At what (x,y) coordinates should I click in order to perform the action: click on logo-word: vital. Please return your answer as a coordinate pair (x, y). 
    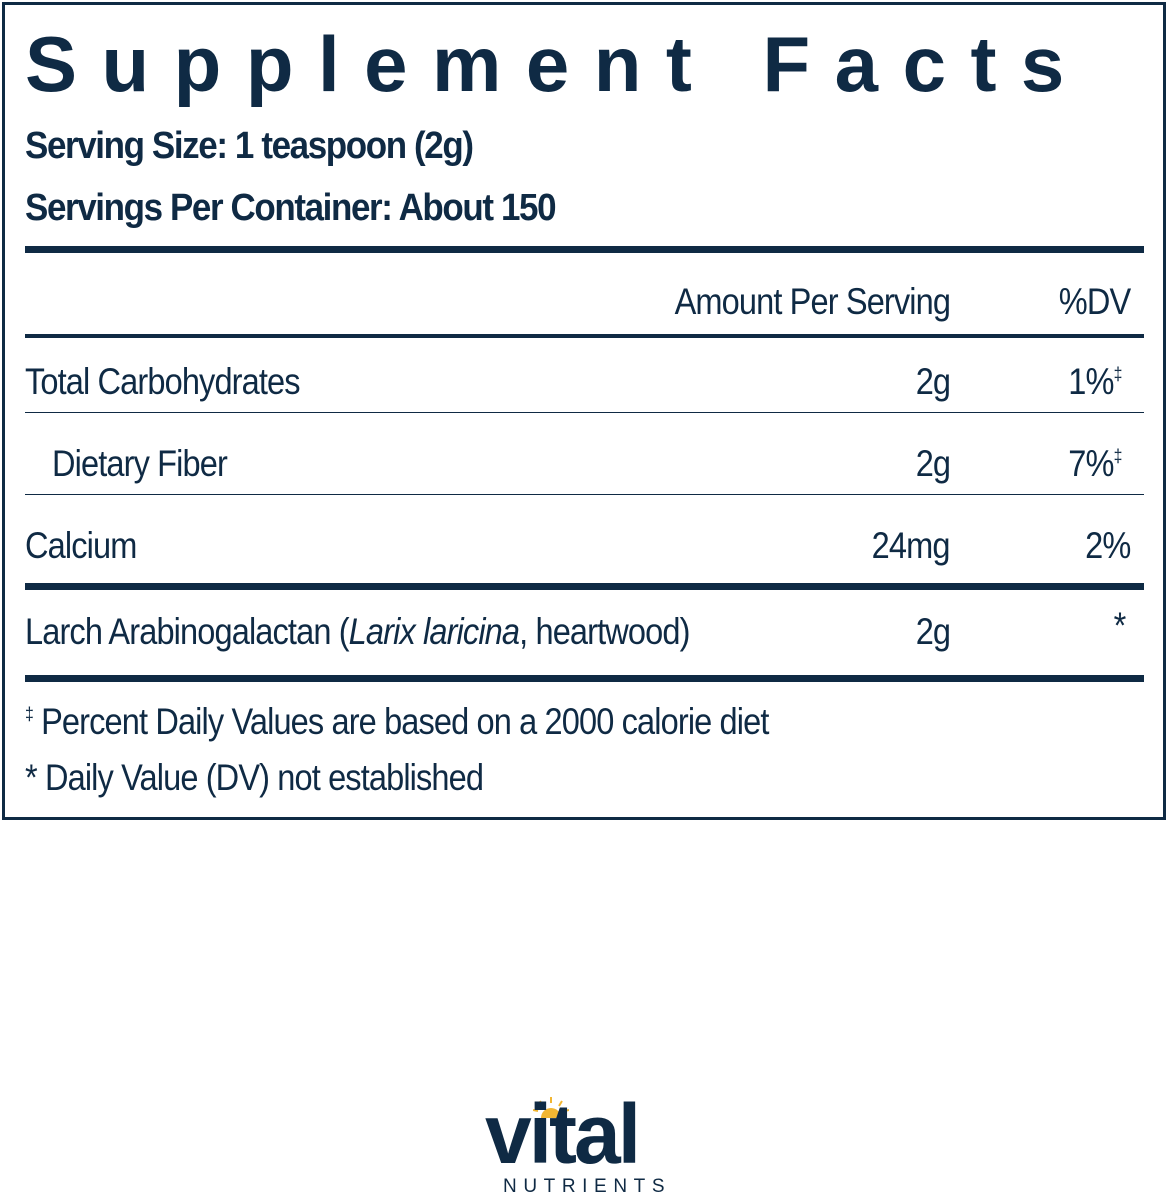
    Looking at the image, I should click on (563, 1134).